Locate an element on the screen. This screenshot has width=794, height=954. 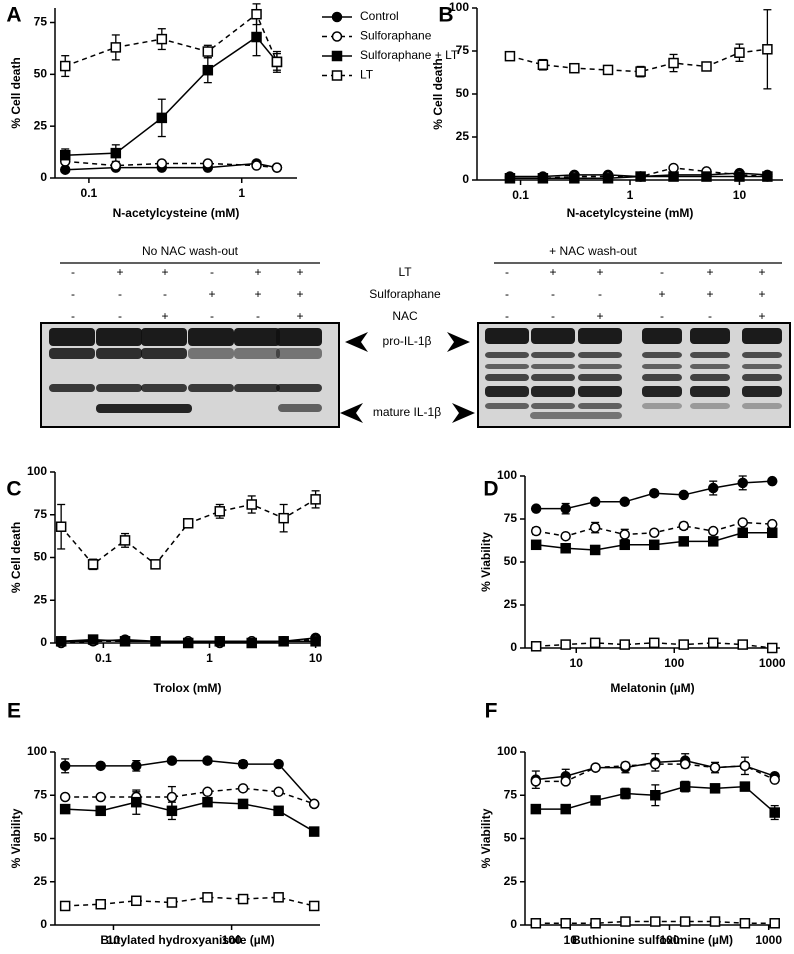
x-axis-label: Butylated hydroxyanisole (µM) is located at coordinates (187, 940).